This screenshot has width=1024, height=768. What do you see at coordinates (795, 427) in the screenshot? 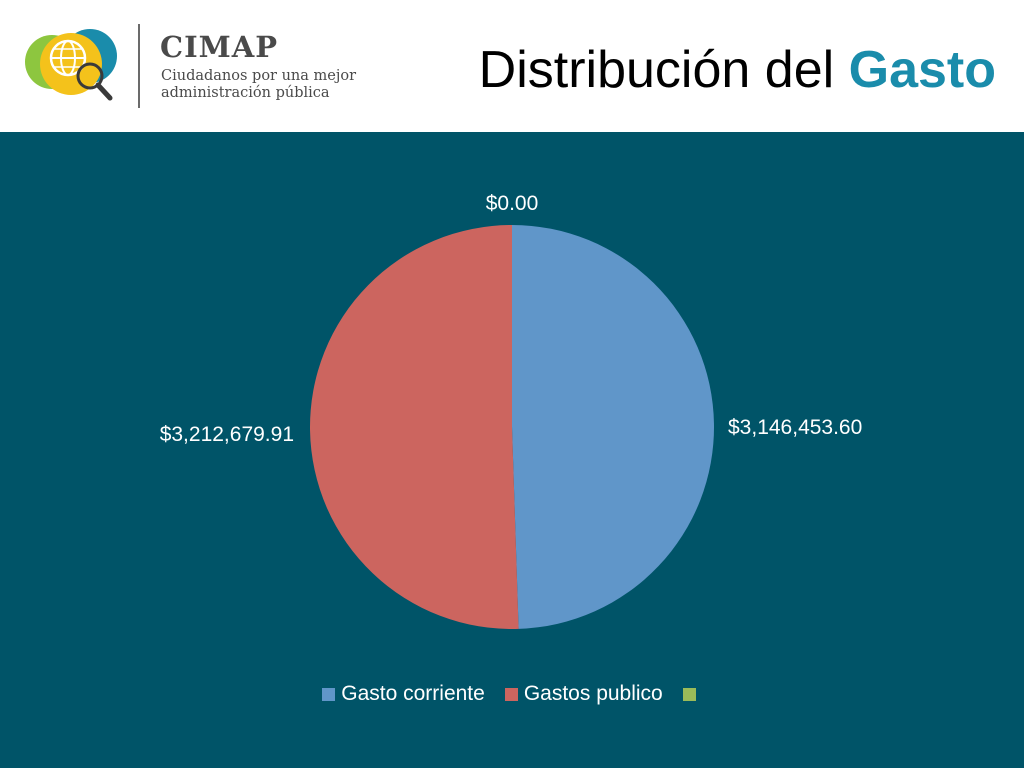
I see `data-label-0: $3,146,453.60` at bounding box center [795, 427].